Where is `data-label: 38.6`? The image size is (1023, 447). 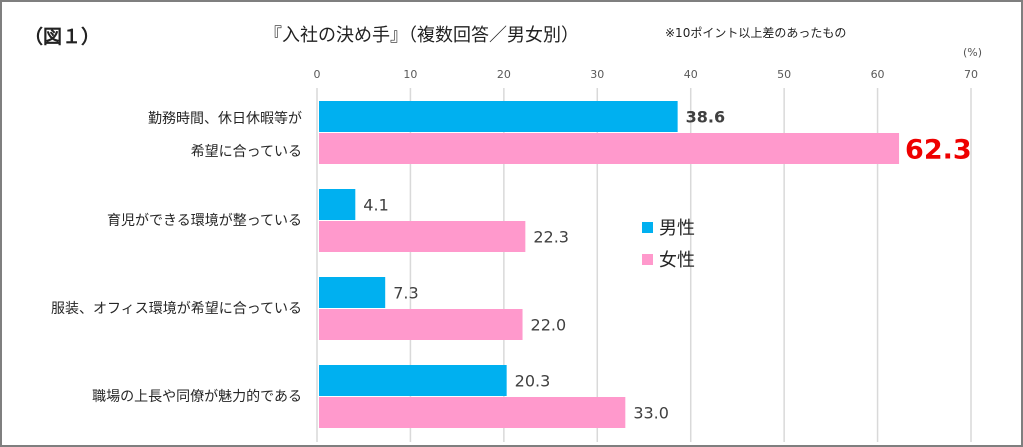 data-label: 38.6 is located at coordinates (705, 117).